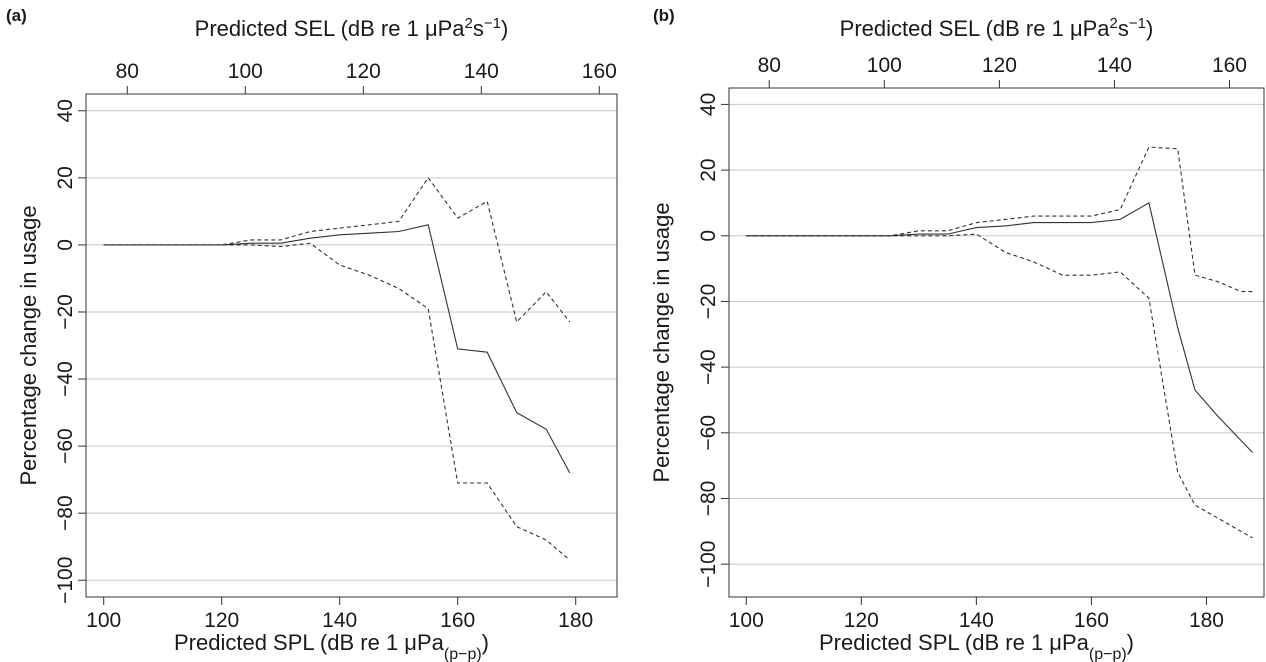 The height and width of the screenshot is (662, 1266). Describe the element at coordinates (337, 349) in the screenshot. I see `series-line-estimate` at that location.